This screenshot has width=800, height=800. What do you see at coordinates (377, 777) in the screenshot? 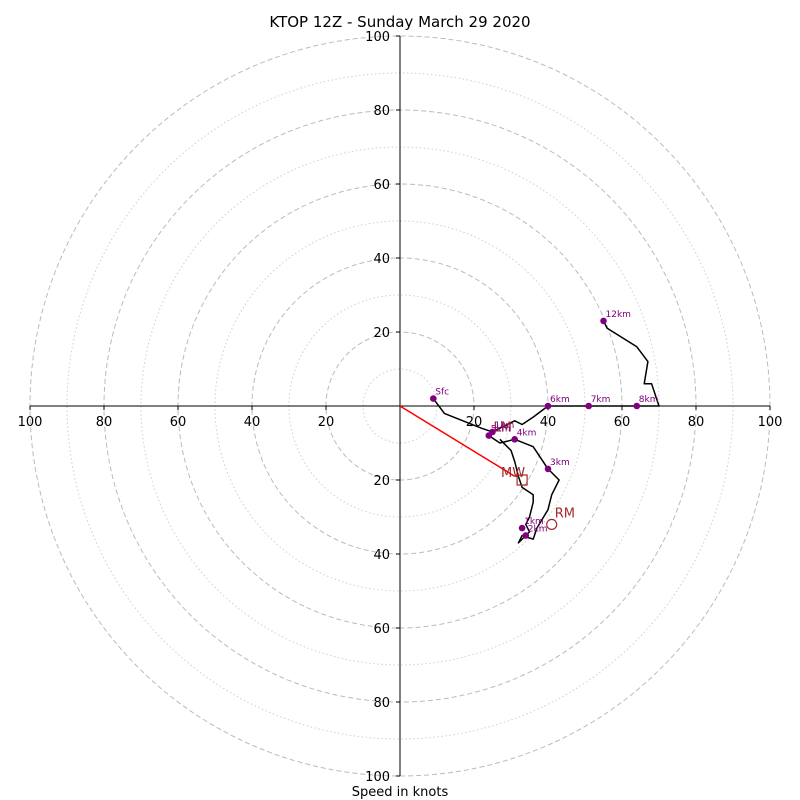
I see `tick-label-bottom: 100` at bounding box center [377, 777].